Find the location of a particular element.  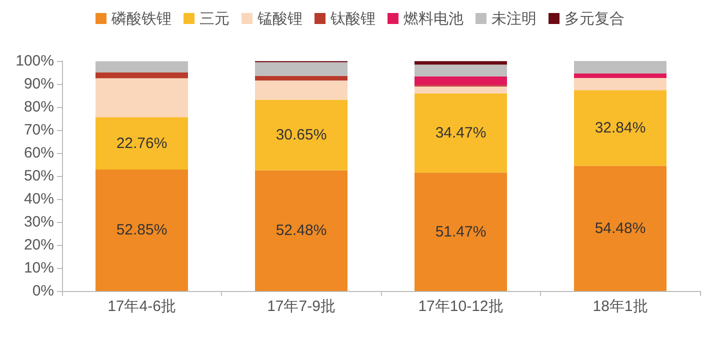

y-tick-label: 70% is located at coordinates (39, 130).